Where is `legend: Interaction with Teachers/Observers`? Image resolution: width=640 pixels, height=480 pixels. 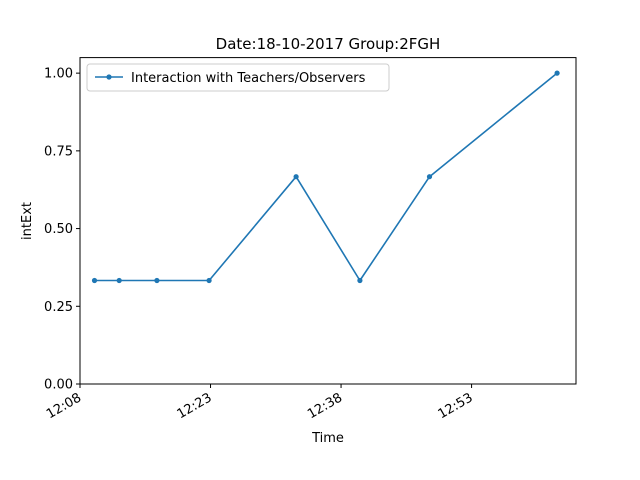 legend: Interaction with Teachers/Observers is located at coordinates (238, 77).